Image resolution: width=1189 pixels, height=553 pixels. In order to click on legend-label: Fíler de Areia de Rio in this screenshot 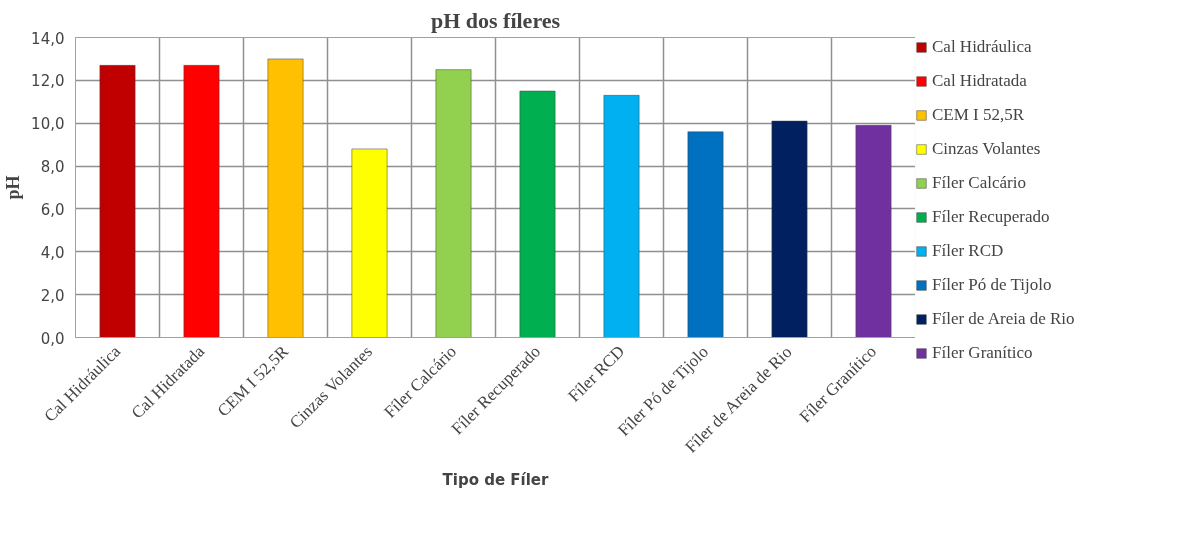, I will do `click(1003, 319)`.